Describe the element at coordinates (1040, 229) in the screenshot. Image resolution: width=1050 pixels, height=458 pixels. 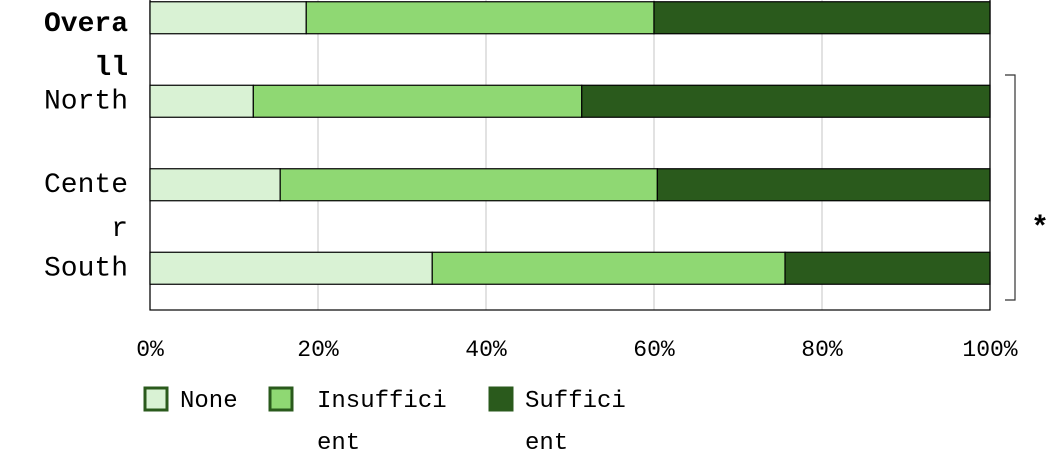
I see `annotation: *` at that location.